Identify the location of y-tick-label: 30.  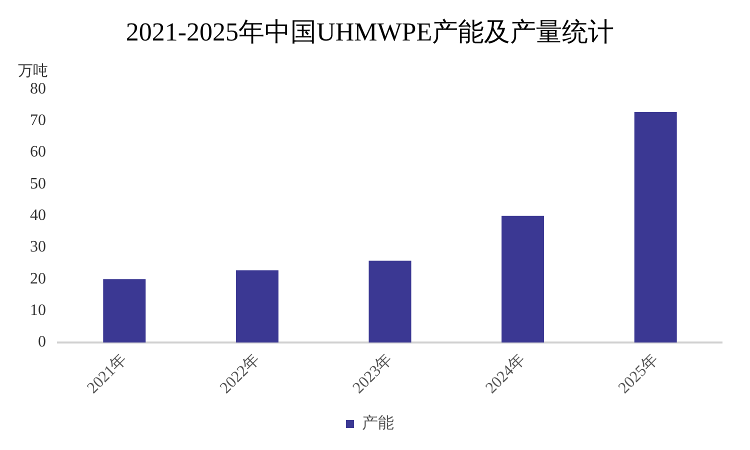
(38, 247).